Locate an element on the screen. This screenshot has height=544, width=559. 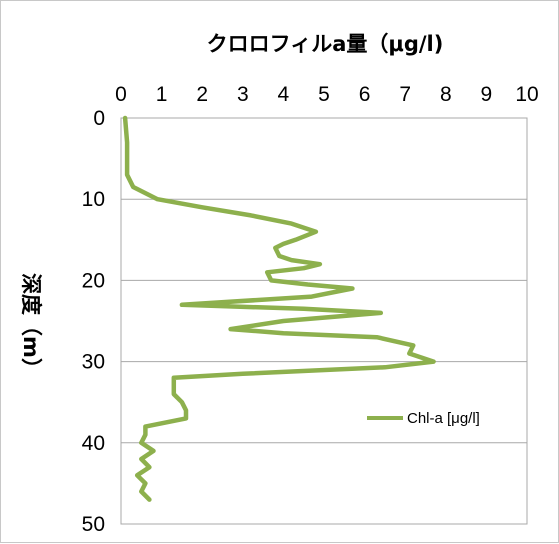
y-tick-label: 50 is located at coordinates (93, 524).